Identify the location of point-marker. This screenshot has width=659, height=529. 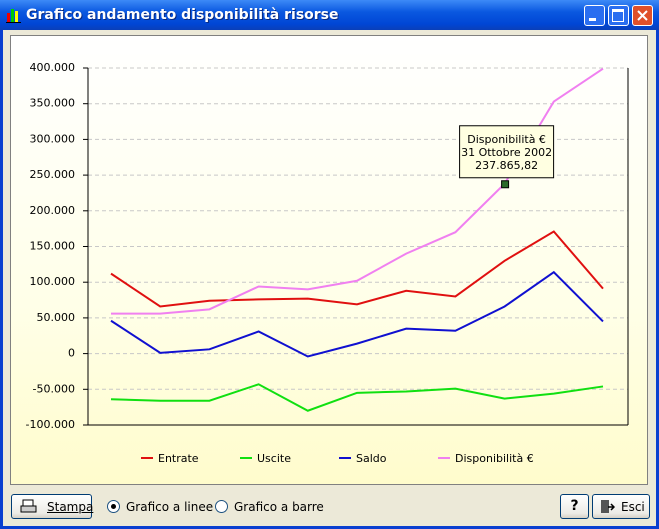
(505, 184).